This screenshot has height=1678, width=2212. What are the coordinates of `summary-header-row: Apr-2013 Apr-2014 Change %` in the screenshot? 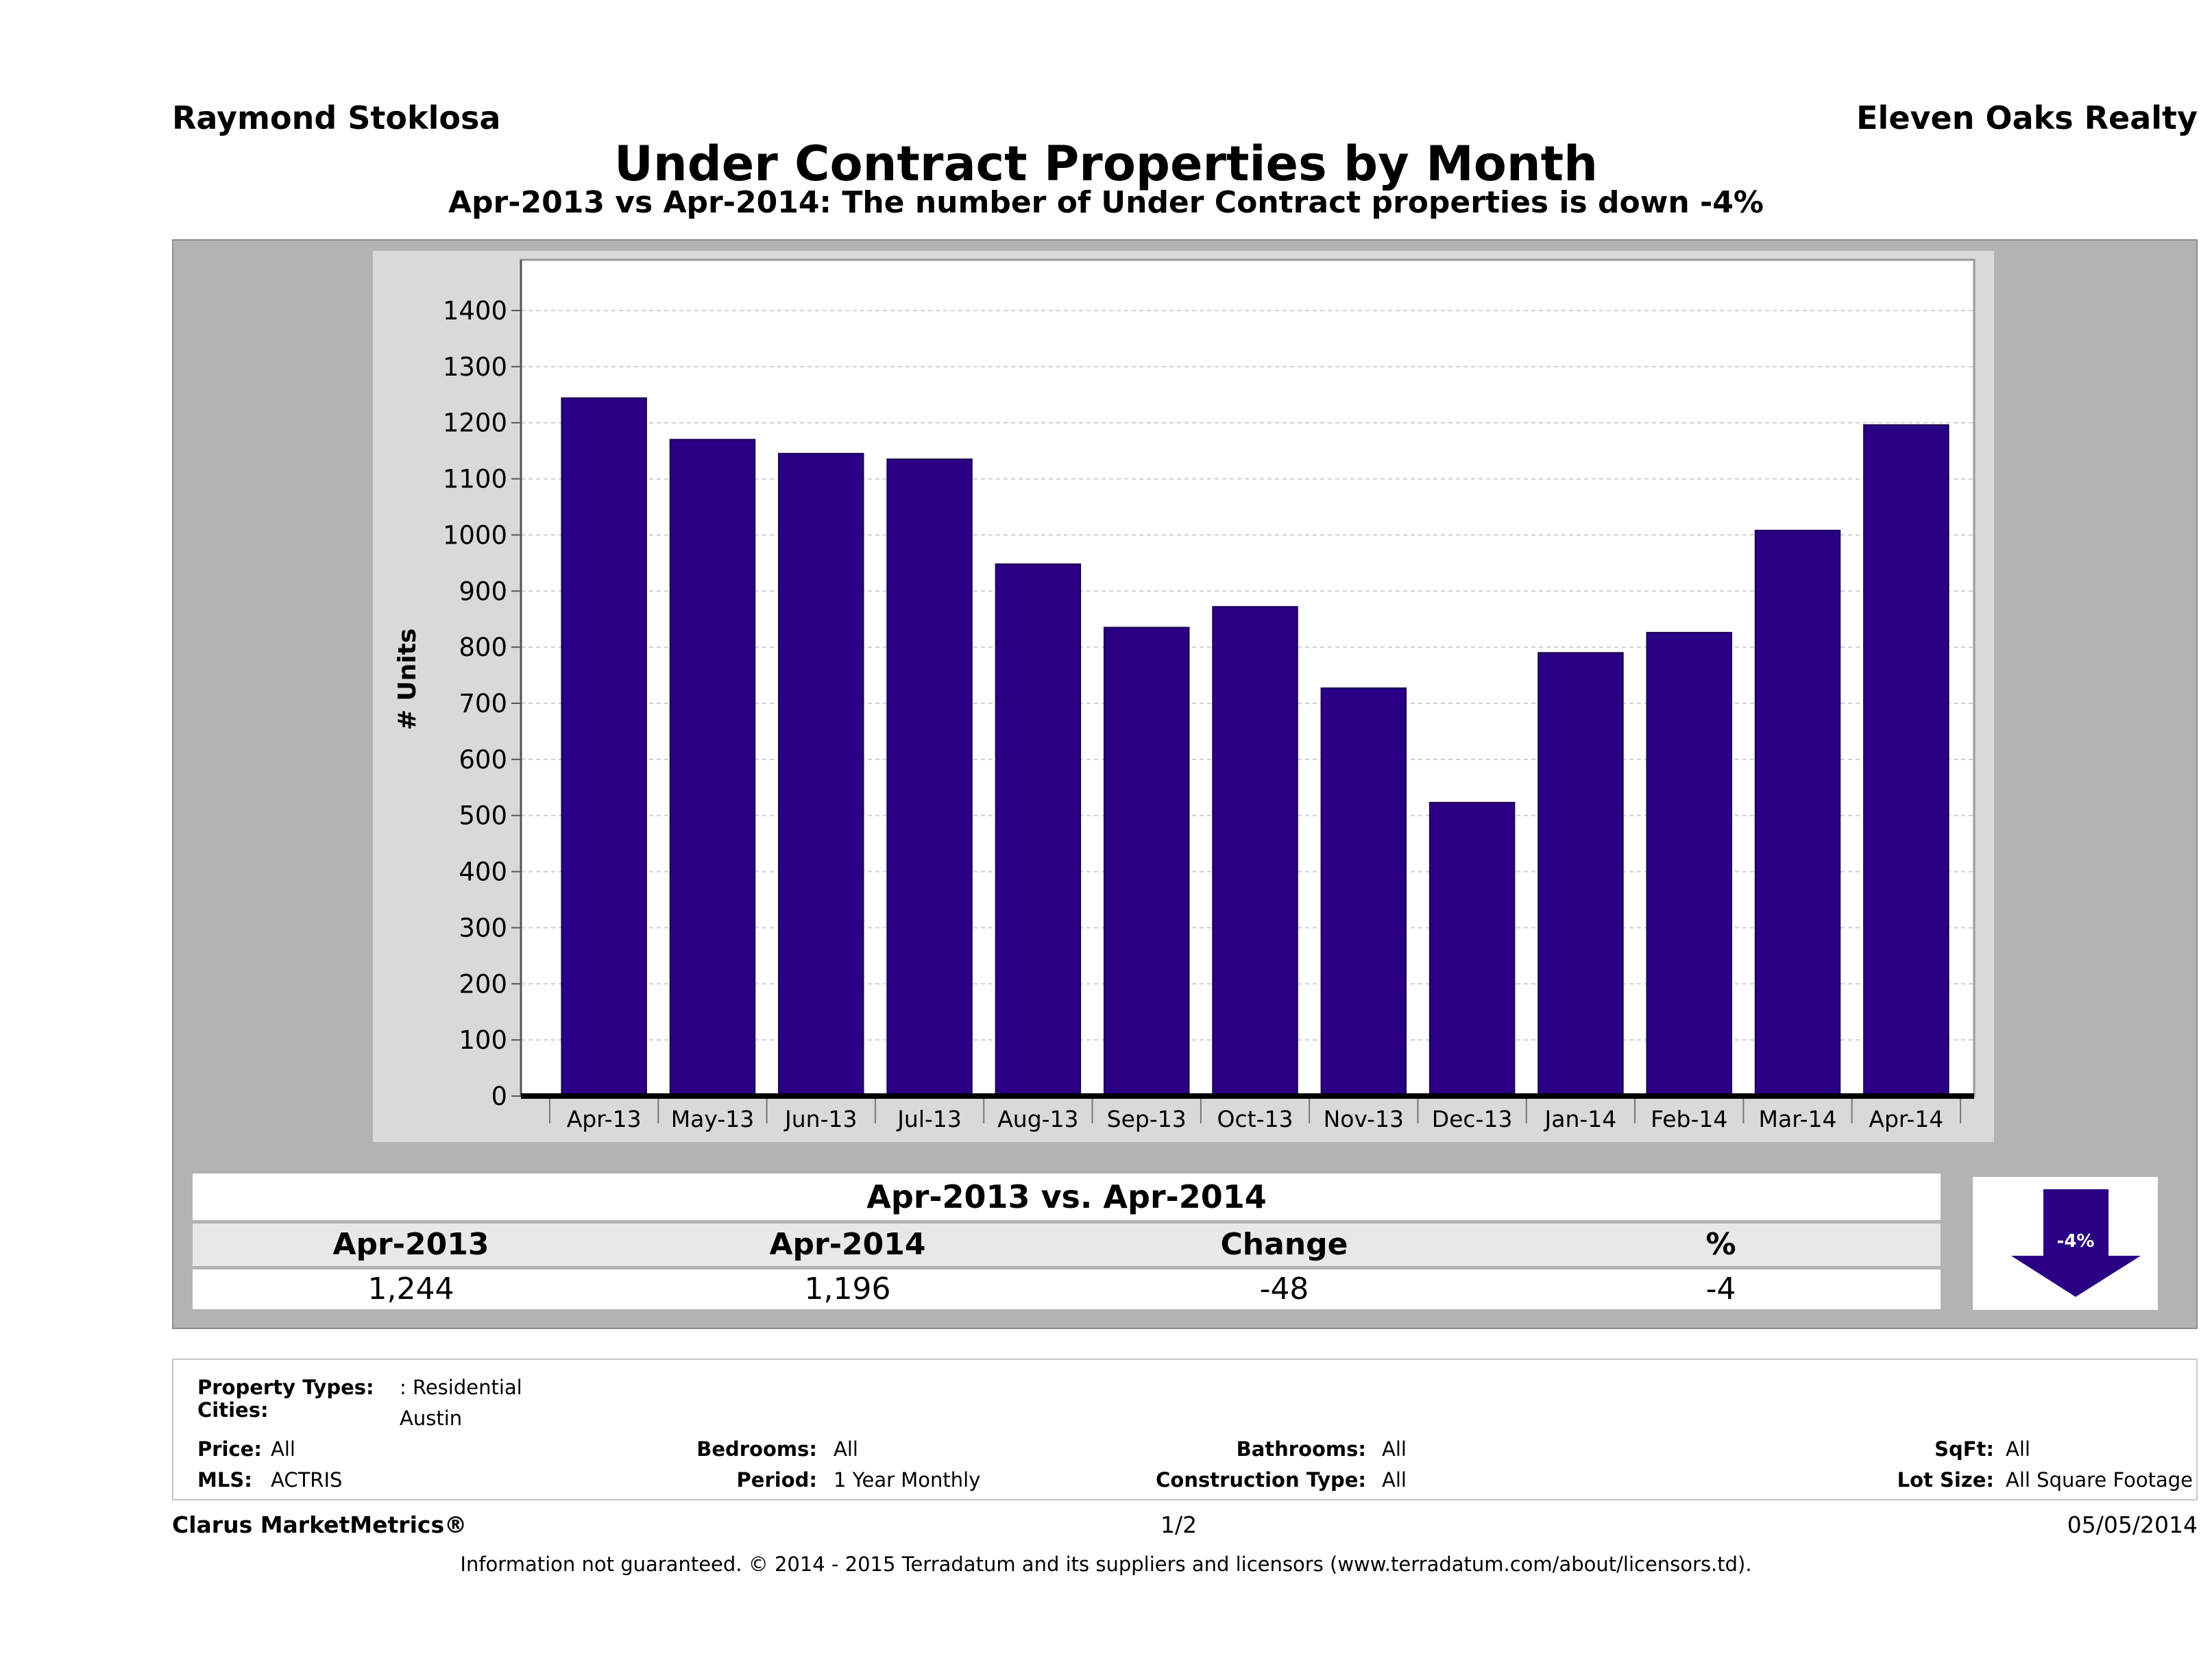 It's located at (1067, 1245).